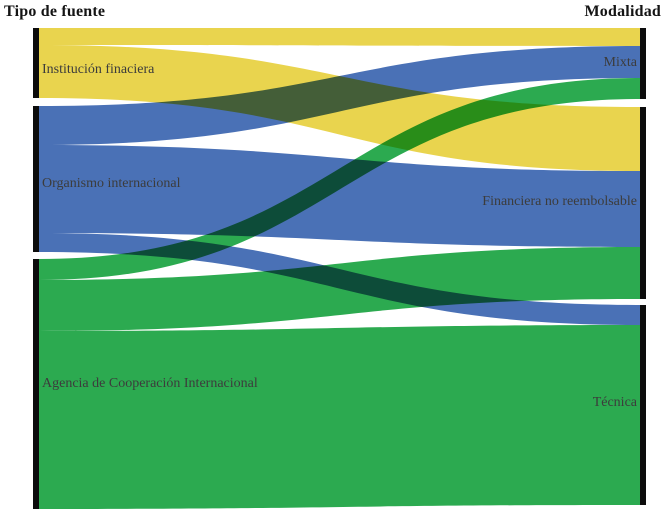  What do you see at coordinates (559, 201) in the screenshot?
I see `node-label-financiera: Financiera no reembolsable` at bounding box center [559, 201].